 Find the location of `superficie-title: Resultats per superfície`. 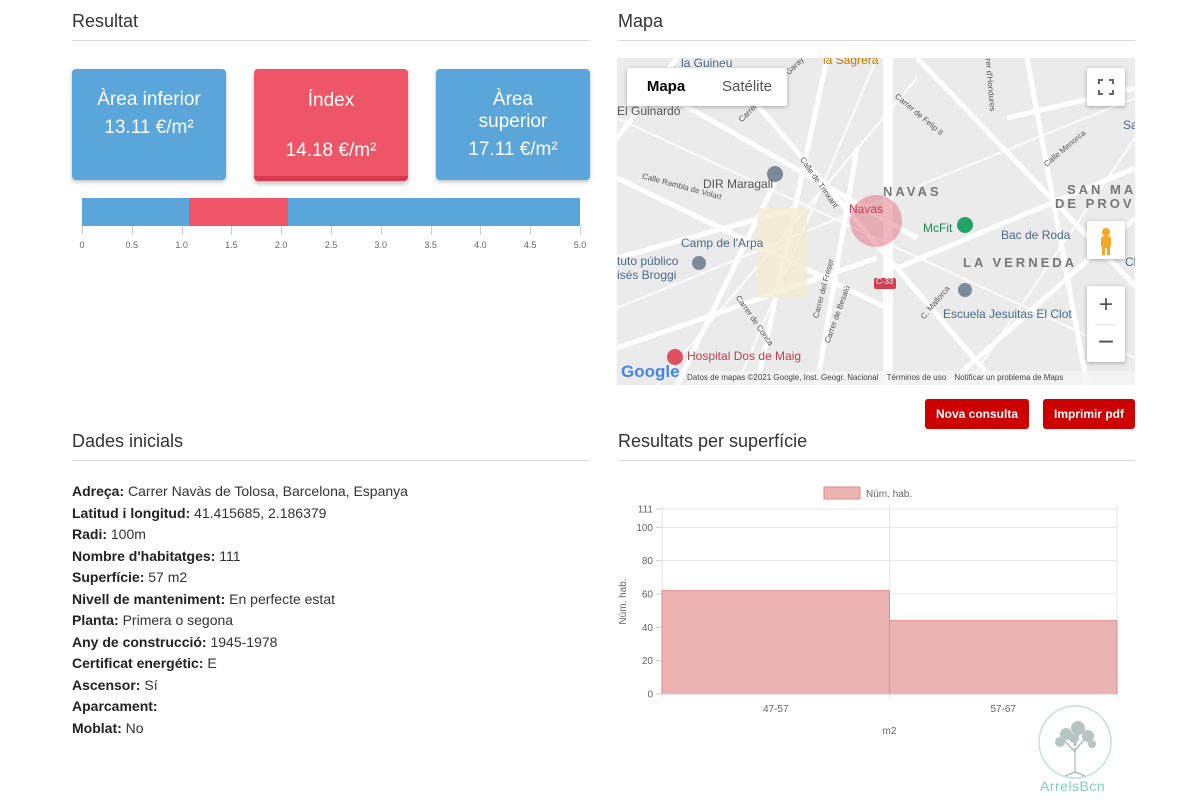

superficie-title: Resultats per superfície is located at coordinates (713, 441).